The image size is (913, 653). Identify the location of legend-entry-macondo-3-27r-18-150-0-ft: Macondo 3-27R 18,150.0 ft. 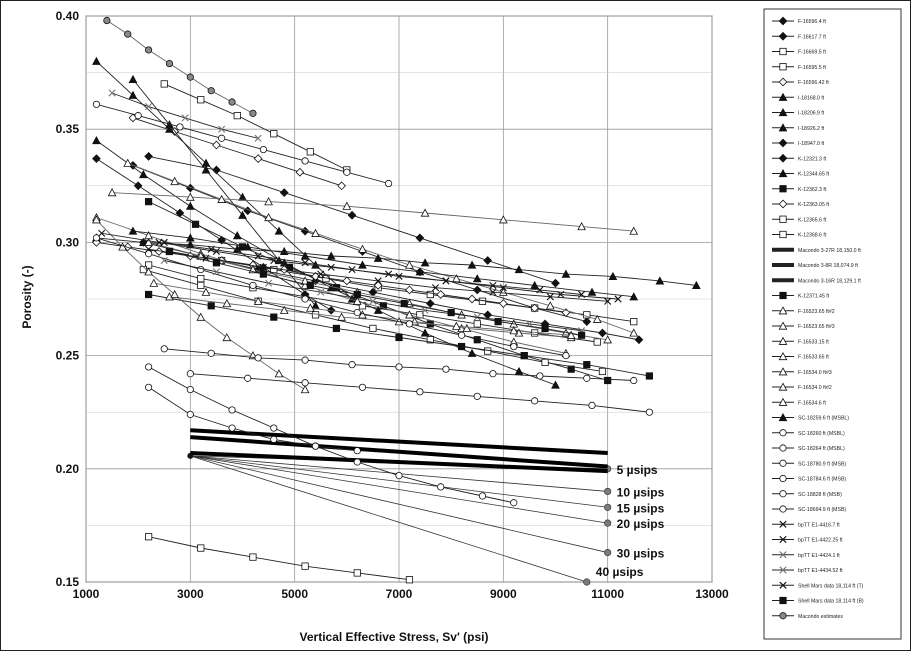
(816, 250).